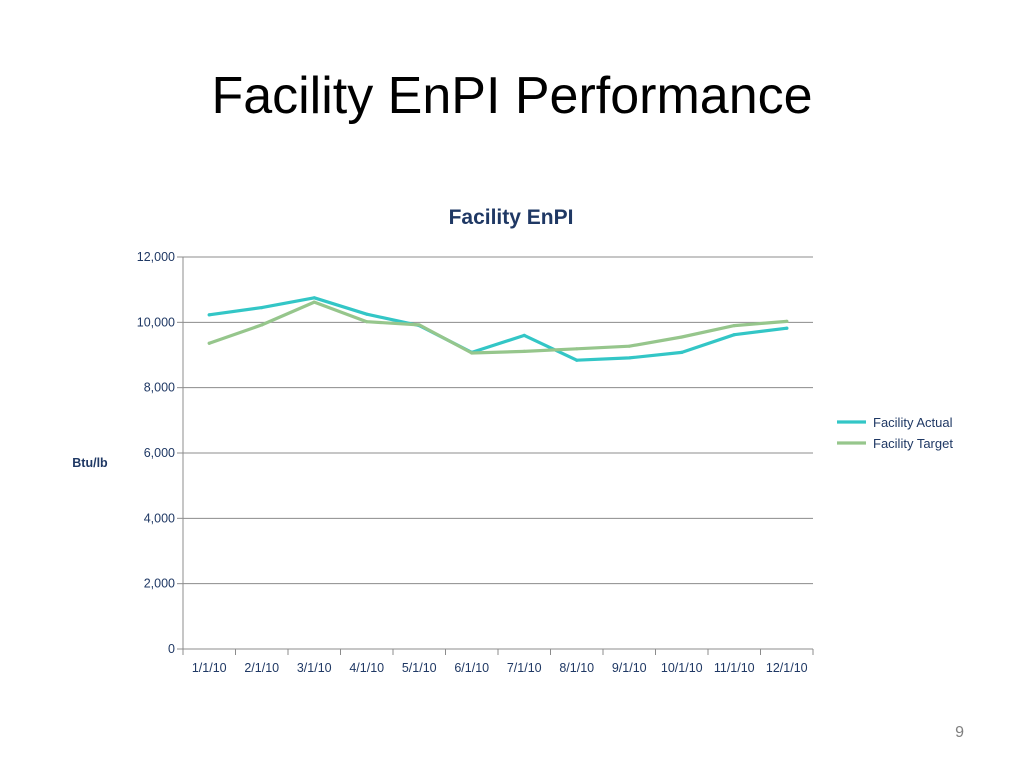  Describe the element at coordinates (159, 388) in the screenshot. I see `y-tick-label: 8,000` at that location.